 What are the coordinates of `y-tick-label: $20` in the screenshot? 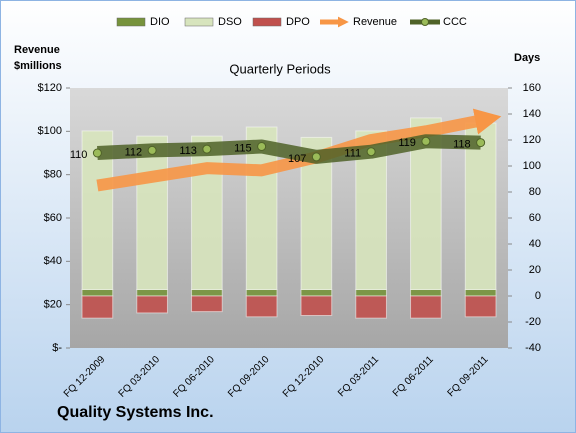 It's located at (53, 305).